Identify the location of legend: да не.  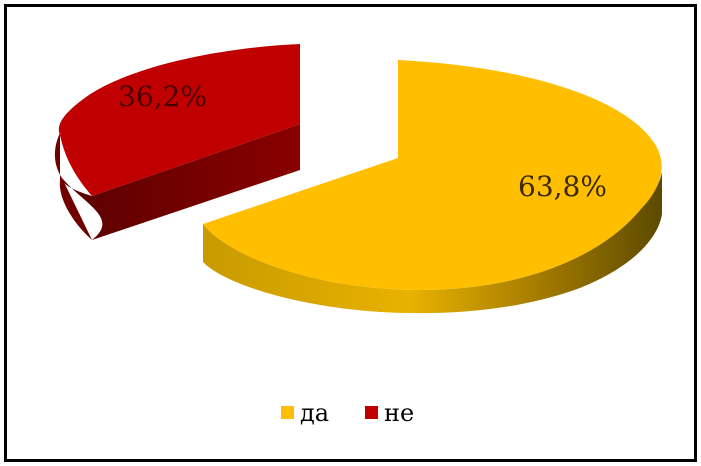
(347, 413).